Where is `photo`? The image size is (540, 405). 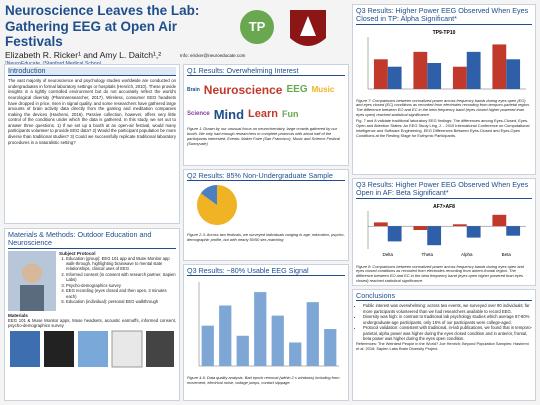 photo is located at coordinates (32, 280).